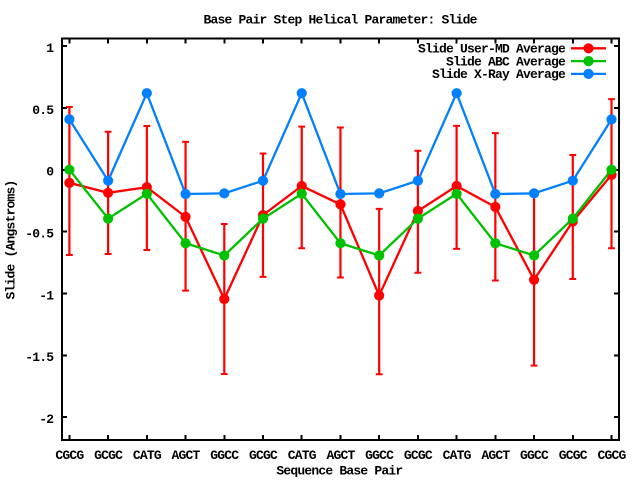 This screenshot has width=640, height=480. I want to click on svg-text:Base Pair Step Helical Paramet: Base Pair Step Helical Parameter: Slide, so click(341, 19).